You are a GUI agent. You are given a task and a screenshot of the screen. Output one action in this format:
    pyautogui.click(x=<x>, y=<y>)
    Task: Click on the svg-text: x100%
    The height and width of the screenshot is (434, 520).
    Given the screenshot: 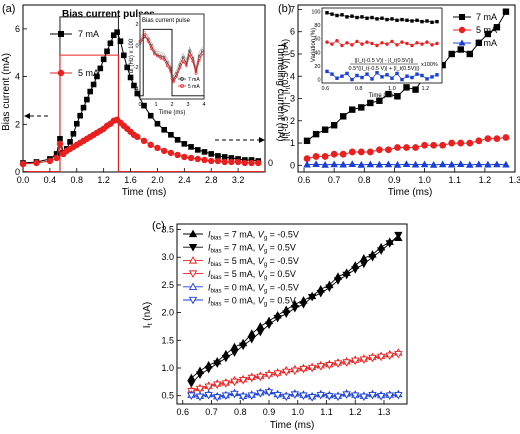 What is the action you would take?
    pyautogui.click(x=429, y=65)
    